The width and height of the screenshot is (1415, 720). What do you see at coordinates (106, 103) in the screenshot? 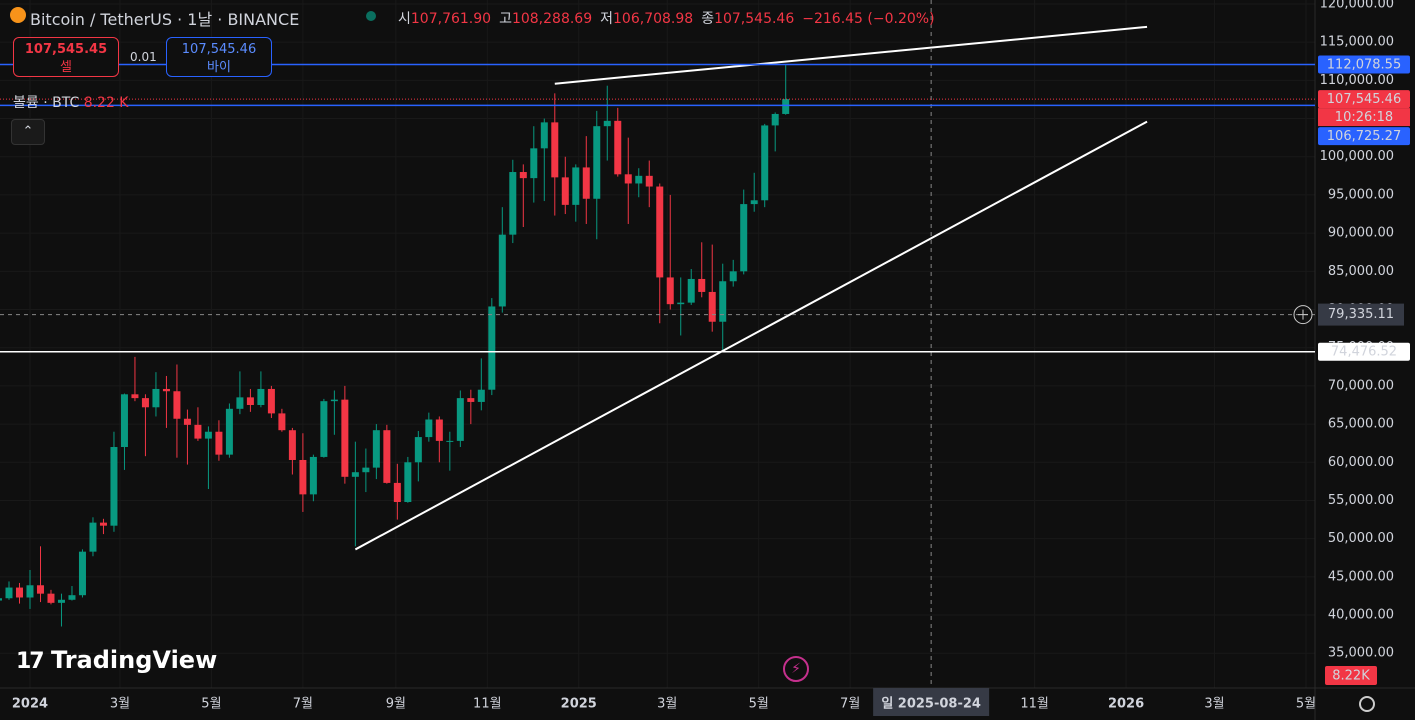
I see `volume-value: 8.22 K` at bounding box center [106, 103].